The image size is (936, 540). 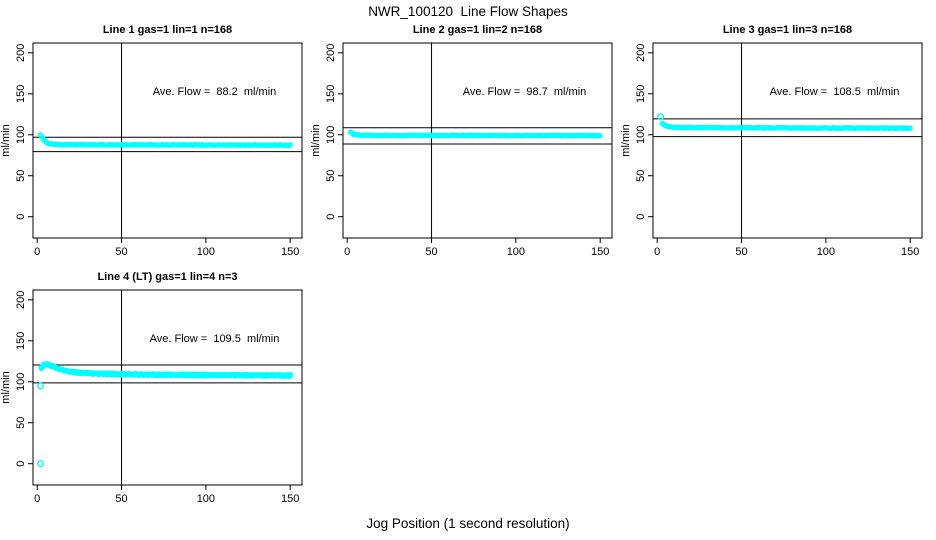 I want to click on ave-flow-annotation-line-2: Ave. Flow = 98.7 ml/min, so click(x=524, y=92).